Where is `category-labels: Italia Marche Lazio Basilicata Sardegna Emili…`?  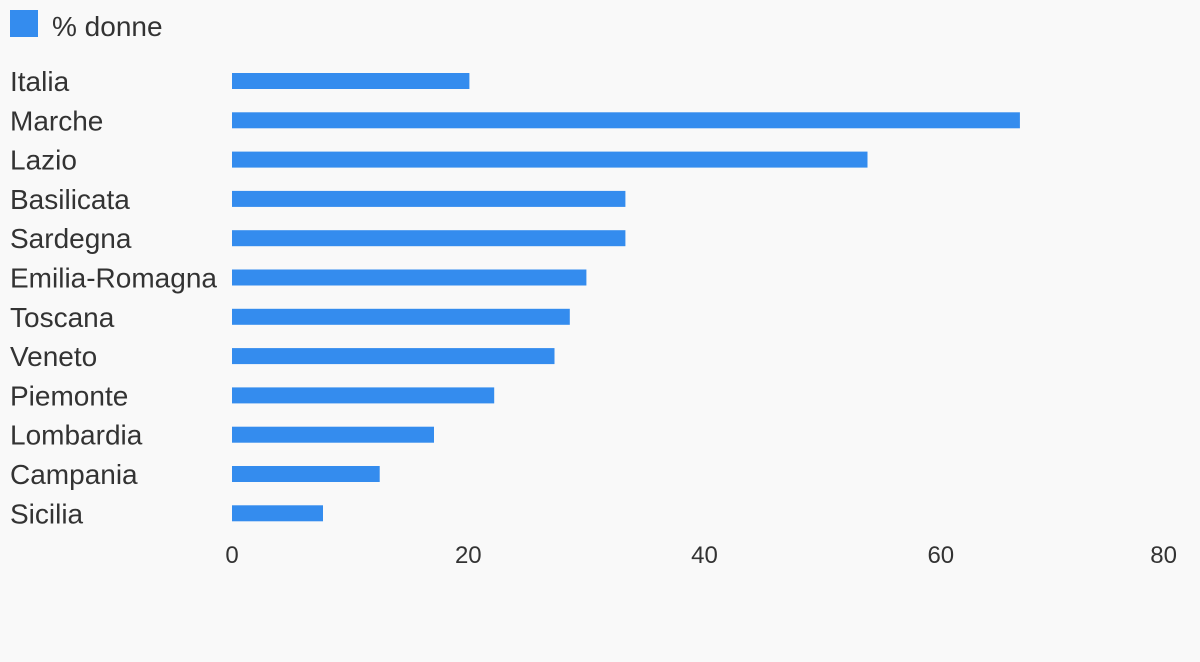 category-labels: Italia Marche Lazio Basilicata Sardegna Emili… is located at coordinates (113, 297).